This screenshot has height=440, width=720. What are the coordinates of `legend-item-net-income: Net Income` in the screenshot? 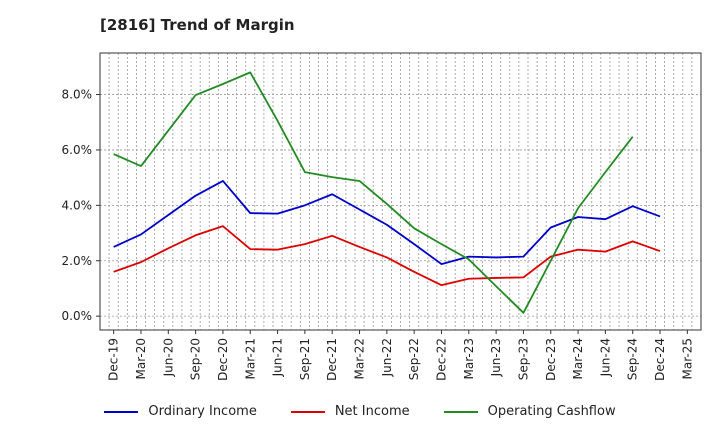 It's located at (350, 411).